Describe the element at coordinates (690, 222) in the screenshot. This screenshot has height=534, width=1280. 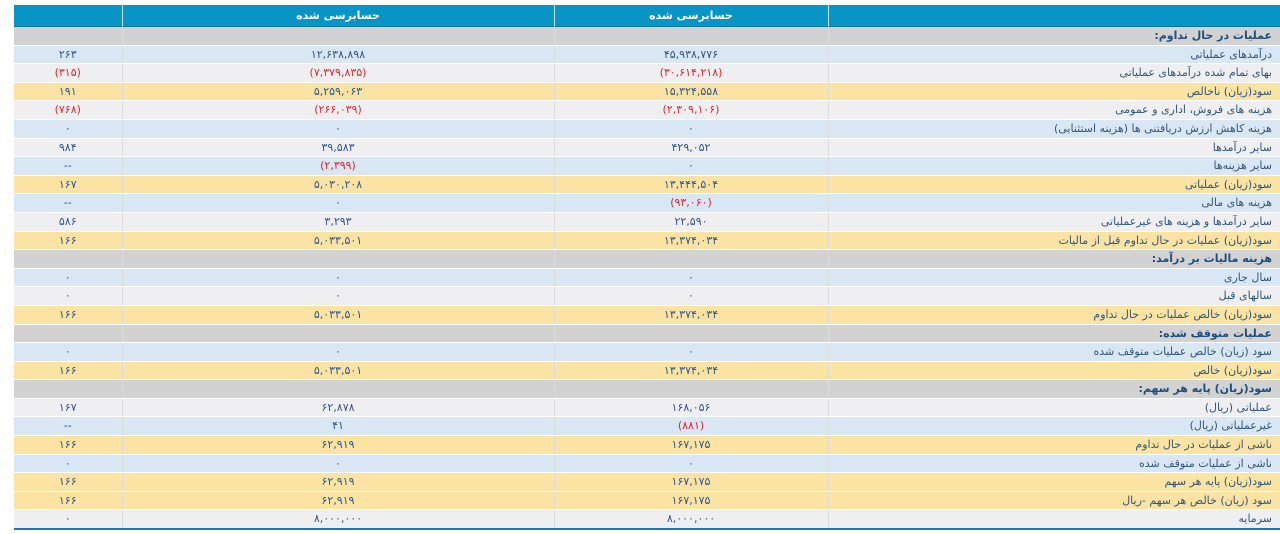
I see `current-audited-value-cell: ۲۲,۵۹۰` at that location.